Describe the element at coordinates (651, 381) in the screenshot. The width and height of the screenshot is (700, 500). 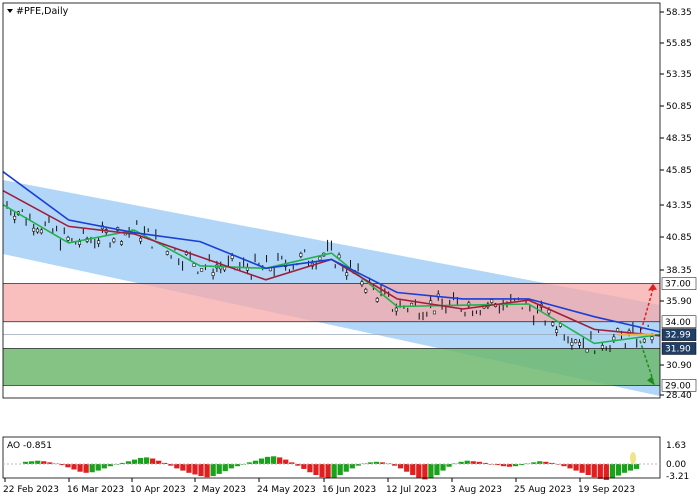
I see `bearish-arrowhead-icon` at that location.